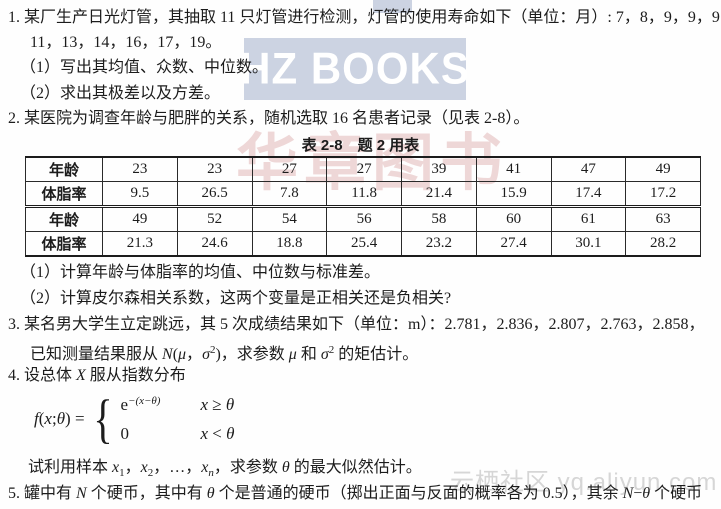 Image resolution: width=721 pixels, height=509 pixels. What do you see at coordinates (225, 469) in the screenshot?
I see `problem-4-sample: 试利用样本 x1，x2，…，xn，求参数 θ 的最大似然估计。` at bounding box center [225, 469].